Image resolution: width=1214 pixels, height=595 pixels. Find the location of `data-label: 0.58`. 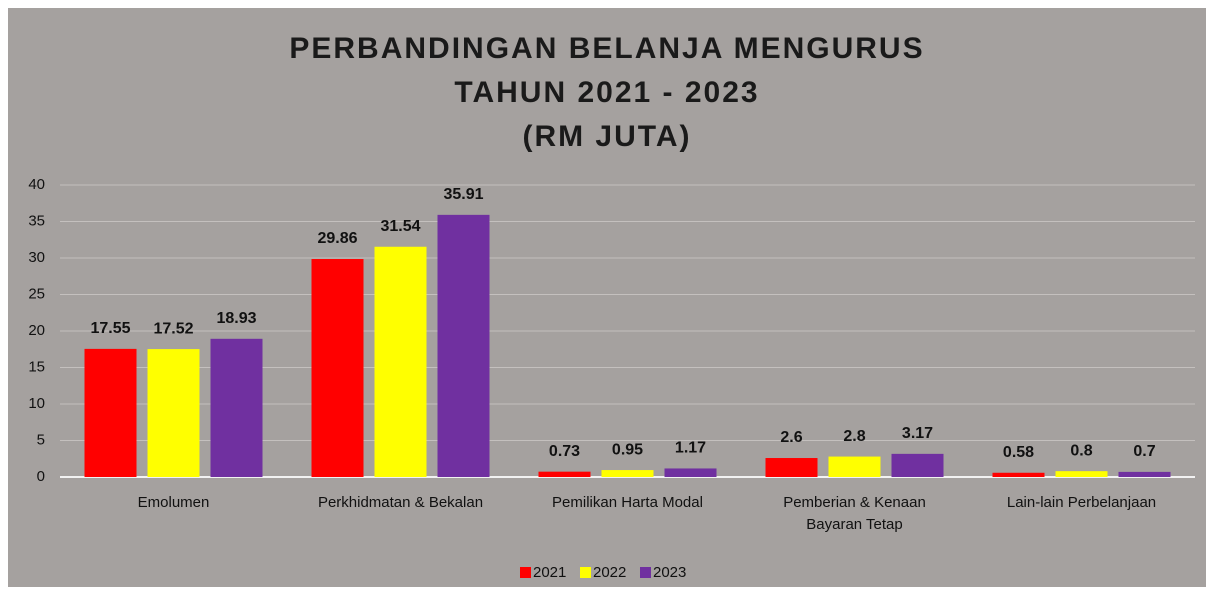

data-label: 0.58 is located at coordinates (1018, 452).